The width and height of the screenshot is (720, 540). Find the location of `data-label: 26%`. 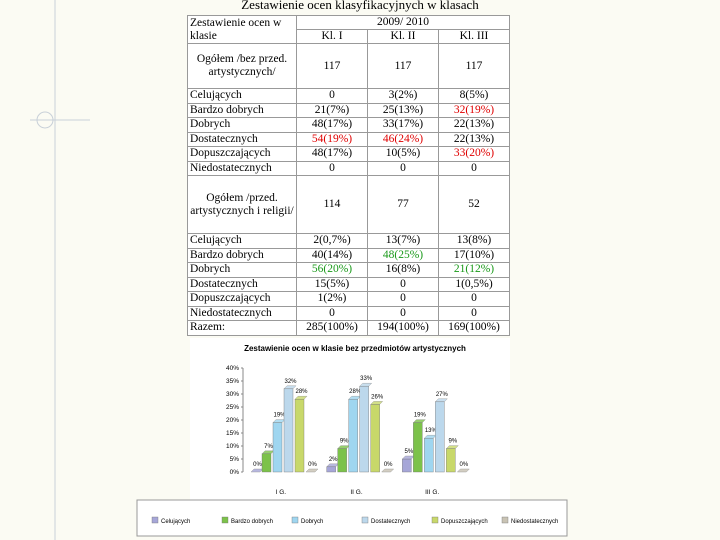

data-label: 26% is located at coordinates (377, 397).